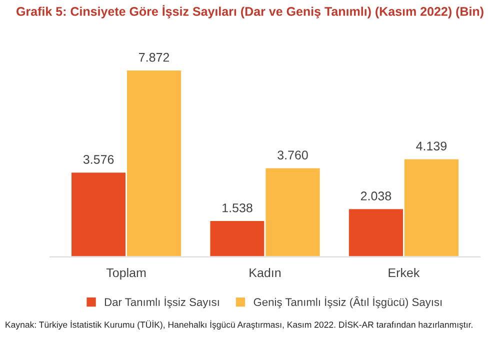 The width and height of the screenshot is (500, 338). Describe the element at coordinates (265, 273) in the screenshot. I see `x-tick-label: Kadın` at that location.